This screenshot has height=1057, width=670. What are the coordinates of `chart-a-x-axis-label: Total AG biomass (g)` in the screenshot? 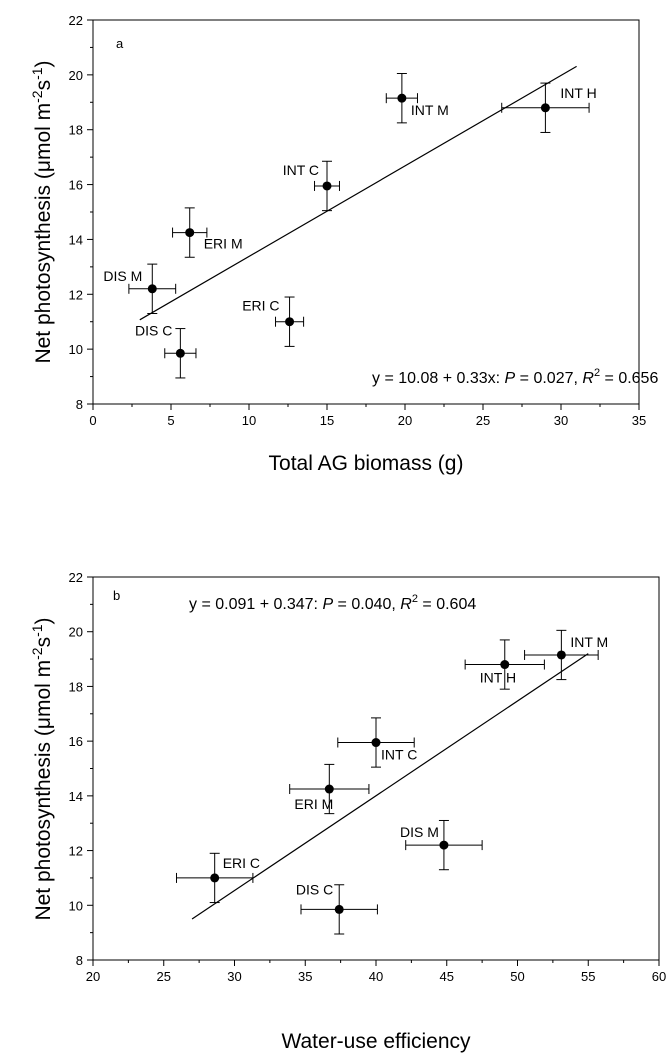 It's located at (366, 463).